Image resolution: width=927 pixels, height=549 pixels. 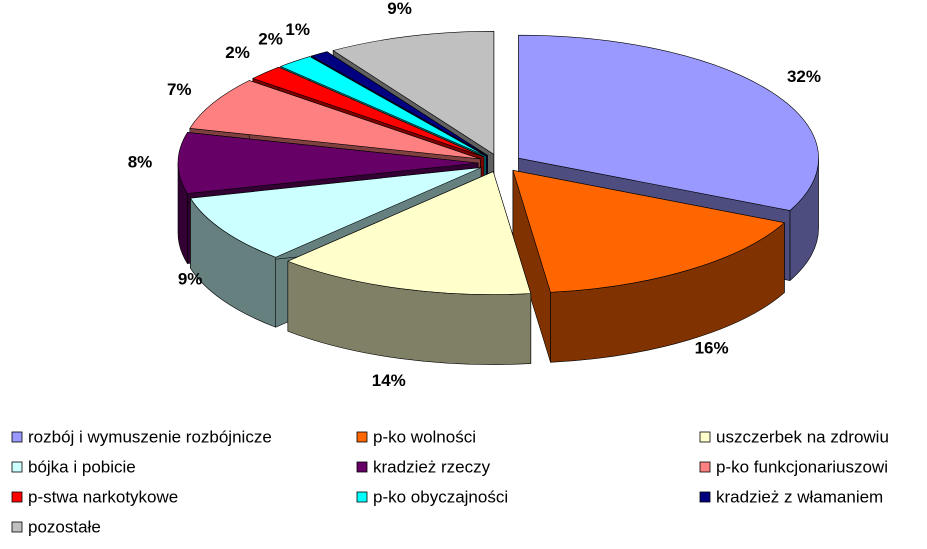 What do you see at coordinates (140, 161) in the screenshot?
I see `data-label: 8%` at bounding box center [140, 161].